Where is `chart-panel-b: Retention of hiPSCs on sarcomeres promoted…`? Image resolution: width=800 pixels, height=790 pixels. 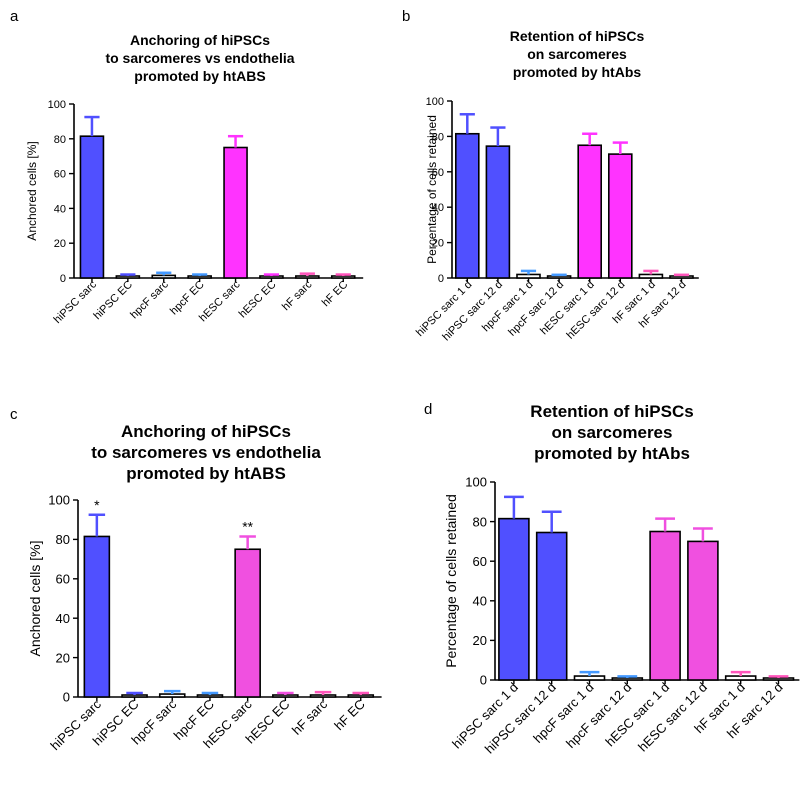
chart-panel-b: Retention of hiPSCs on sarcomeres promoted… is located at coordinates (556, 185).